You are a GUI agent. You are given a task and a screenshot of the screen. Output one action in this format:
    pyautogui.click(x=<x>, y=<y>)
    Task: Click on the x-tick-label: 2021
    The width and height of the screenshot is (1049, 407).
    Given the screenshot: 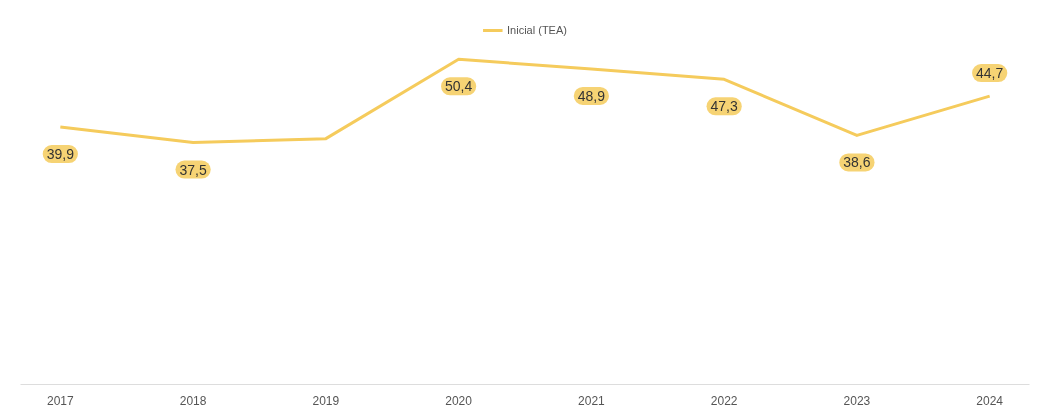 What is the action you would take?
    pyautogui.click(x=592, y=400)
    